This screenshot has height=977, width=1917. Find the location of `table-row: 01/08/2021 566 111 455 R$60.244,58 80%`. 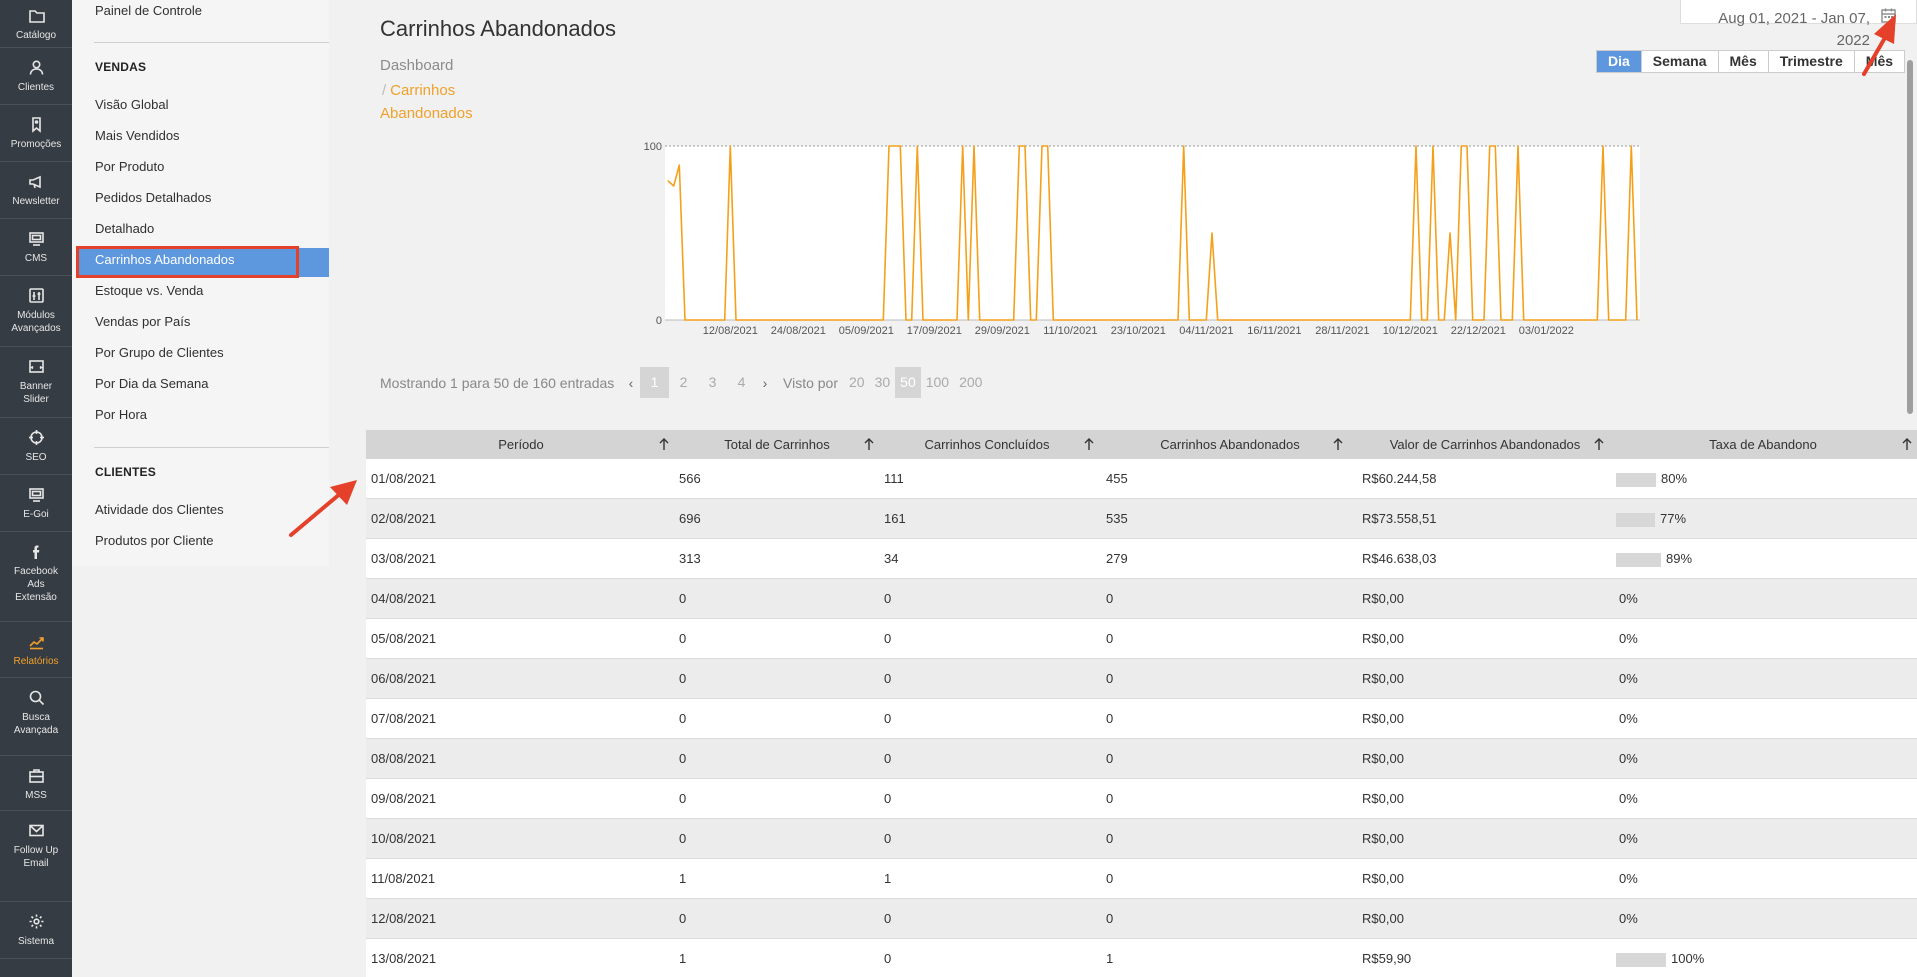

table-row: 01/08/2021 566 111 455 R$60.244,58 80% is located at coordinates (1141, 479).